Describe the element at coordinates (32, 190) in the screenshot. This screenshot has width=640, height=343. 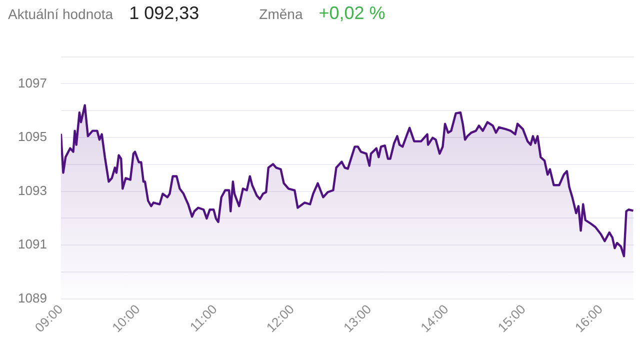
I see `y-tick-label: 1093` at that location.